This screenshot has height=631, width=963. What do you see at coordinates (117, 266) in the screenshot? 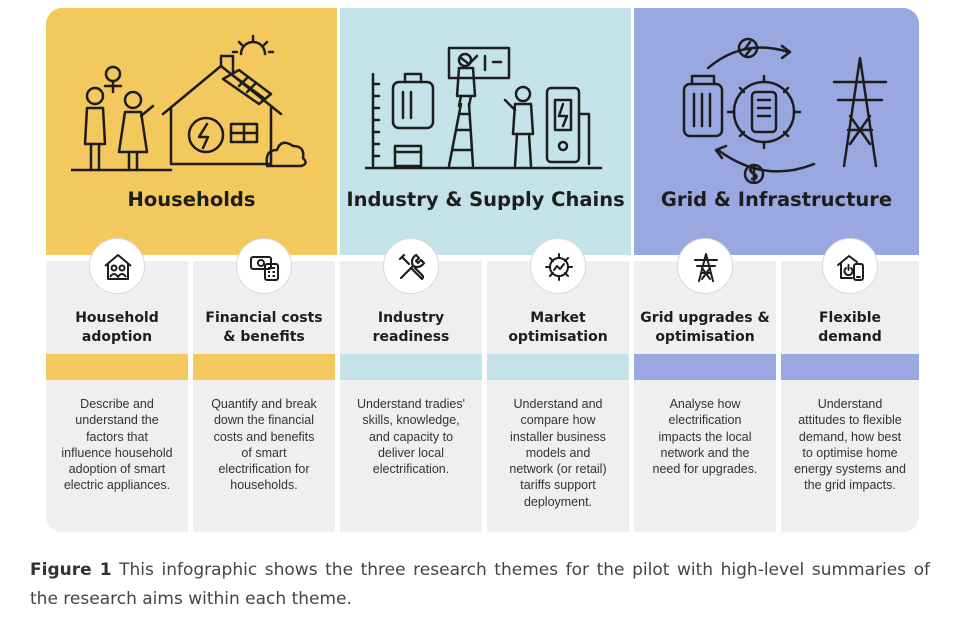
I see `house-family-icon` at bounding box center [117, 266].